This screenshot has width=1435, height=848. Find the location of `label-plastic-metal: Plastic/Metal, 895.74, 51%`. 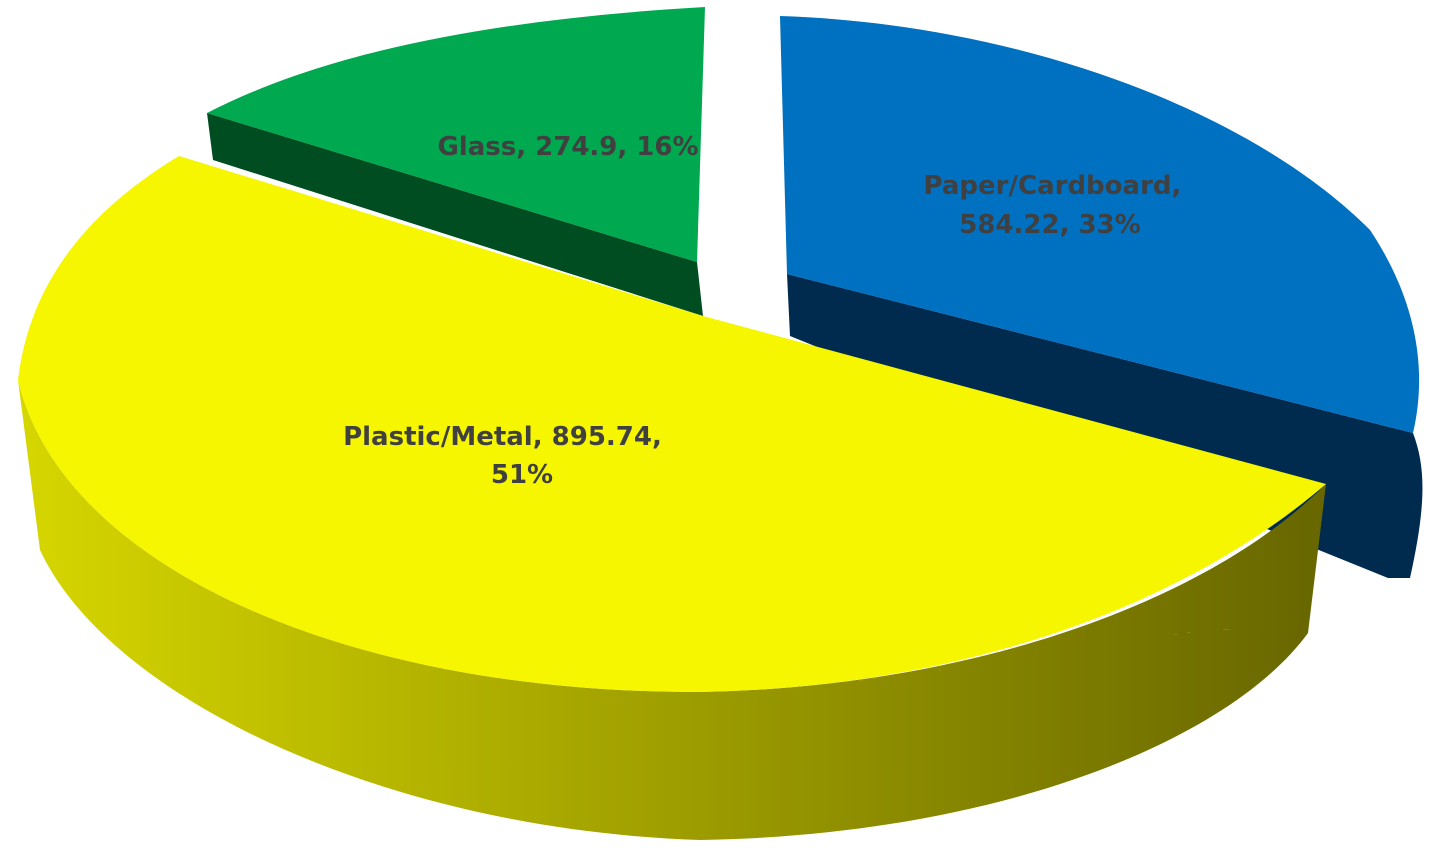

label-plastic-metal: Plastic/Metal, 895.74, 51% is located at coordinates (507, 456).